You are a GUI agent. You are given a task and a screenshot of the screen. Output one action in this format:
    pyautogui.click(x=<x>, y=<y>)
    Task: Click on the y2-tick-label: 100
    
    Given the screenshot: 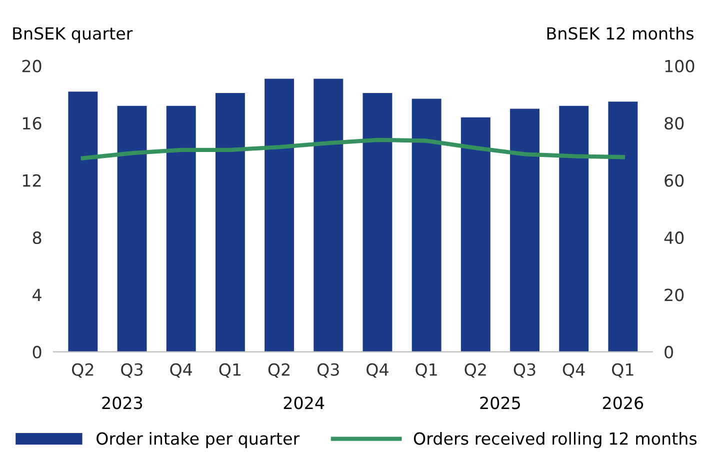 What is the action you would take?
    pyautogui.click(x=679, y=66)
    